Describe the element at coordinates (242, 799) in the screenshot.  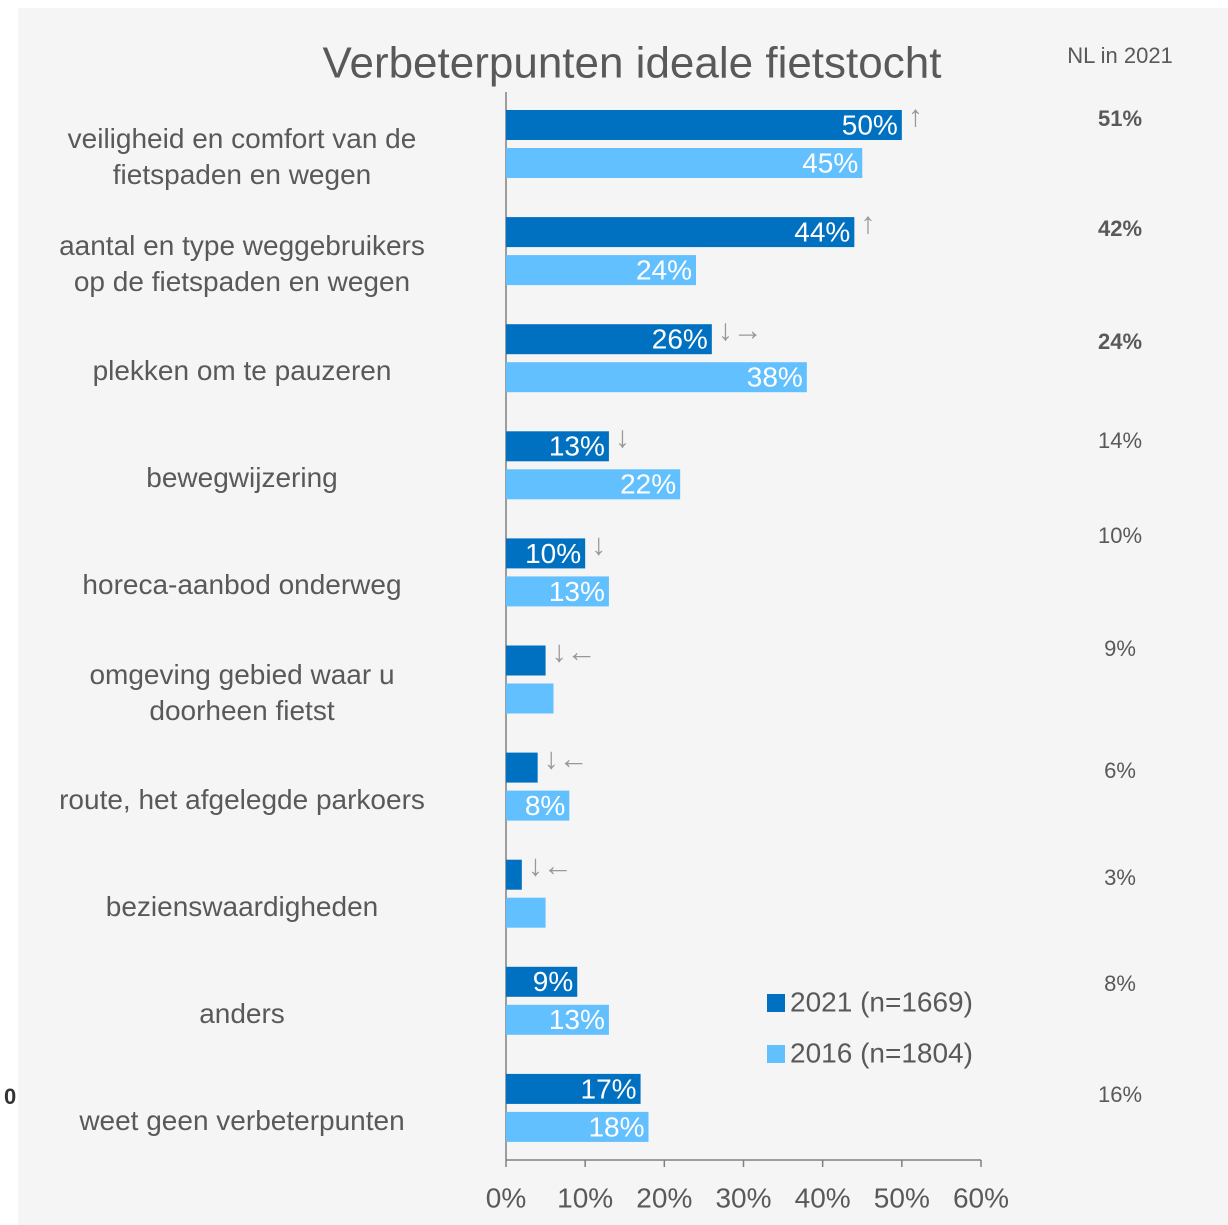
I see `category-label: route, het afgelegde parkoers` at that location.